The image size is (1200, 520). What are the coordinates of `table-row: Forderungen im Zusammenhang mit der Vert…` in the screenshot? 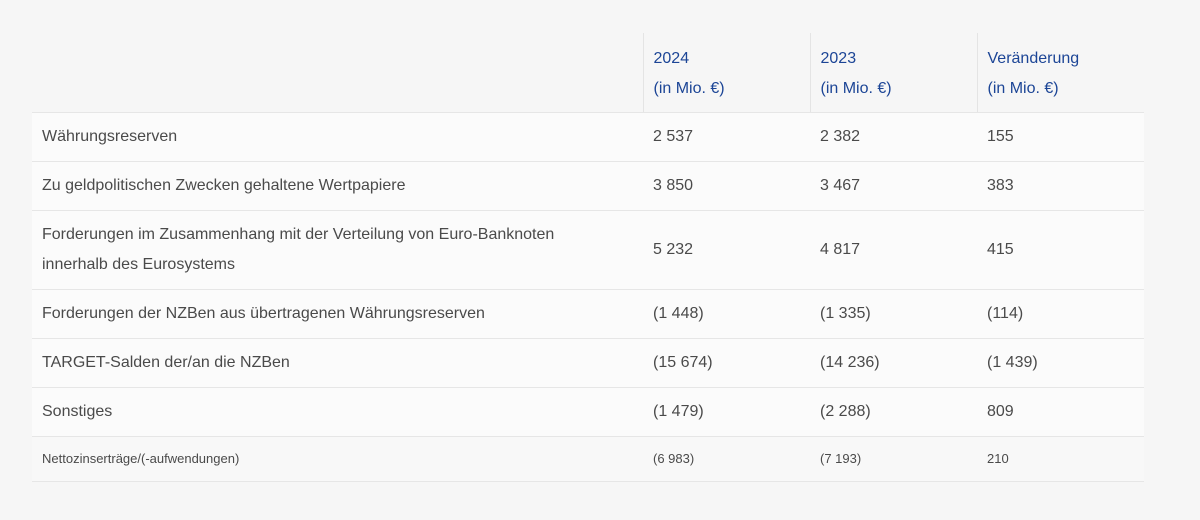 It's located at (588, 250).